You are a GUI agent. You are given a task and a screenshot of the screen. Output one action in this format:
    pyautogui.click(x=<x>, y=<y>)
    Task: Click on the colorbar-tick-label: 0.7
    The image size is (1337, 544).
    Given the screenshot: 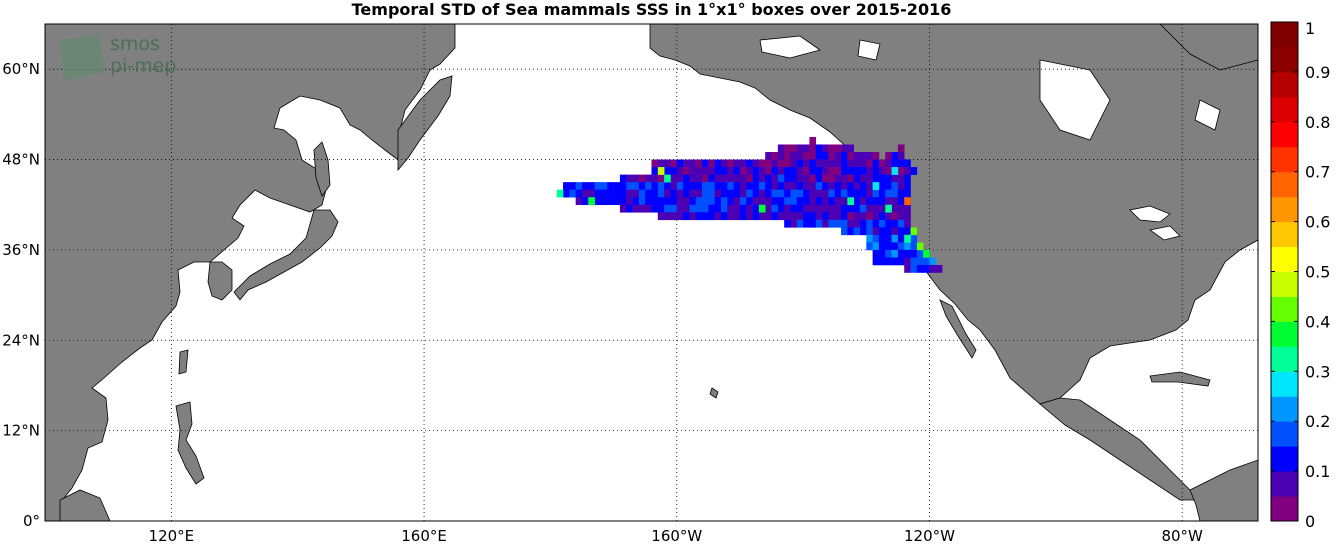 What is the action you would take?
    pyautogui.click(x=1317, y=172)
    